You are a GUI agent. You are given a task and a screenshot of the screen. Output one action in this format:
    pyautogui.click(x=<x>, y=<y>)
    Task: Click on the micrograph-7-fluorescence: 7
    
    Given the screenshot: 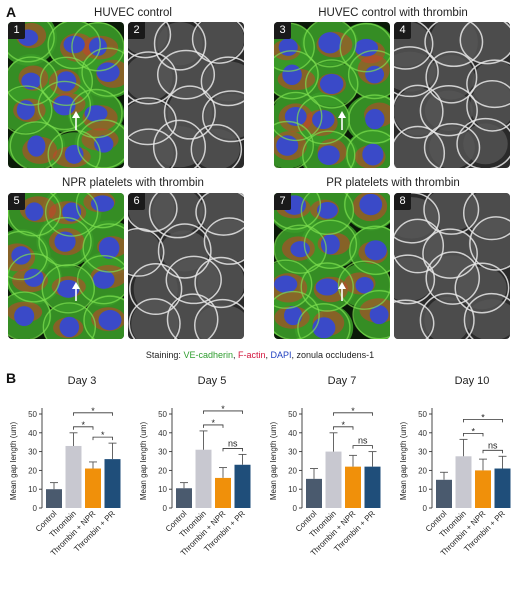 What is the action you would take?
    pyautogui.click(x=332, y=266)
    